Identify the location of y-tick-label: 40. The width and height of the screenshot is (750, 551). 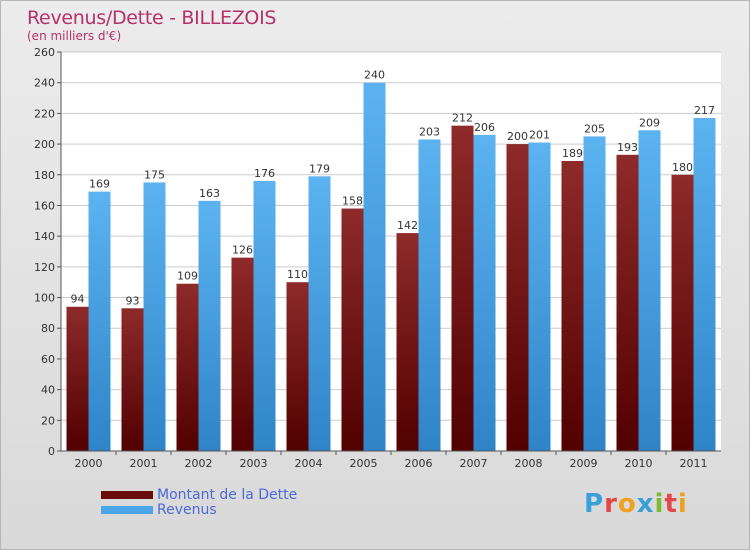
(48, 390).